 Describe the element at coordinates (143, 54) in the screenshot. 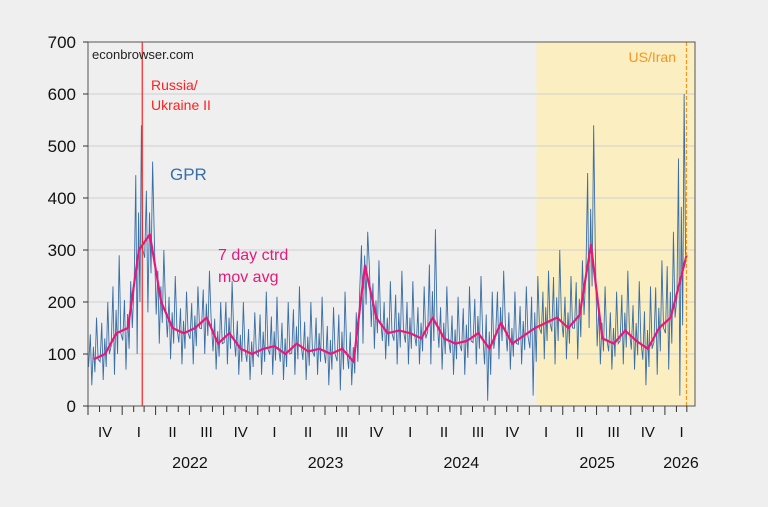

I see `watermark: econbrowser.com` at that location.